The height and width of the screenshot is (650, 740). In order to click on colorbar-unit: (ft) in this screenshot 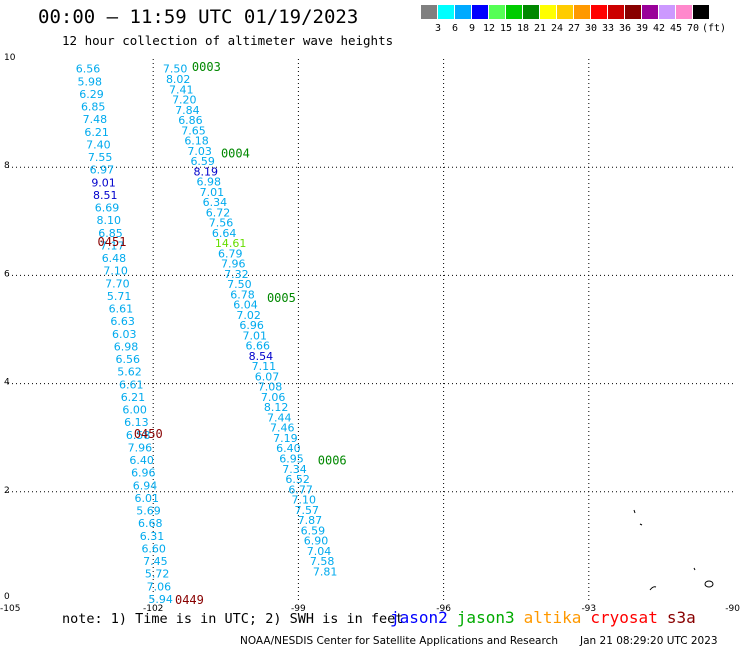, I will do `click(714, 28)`.